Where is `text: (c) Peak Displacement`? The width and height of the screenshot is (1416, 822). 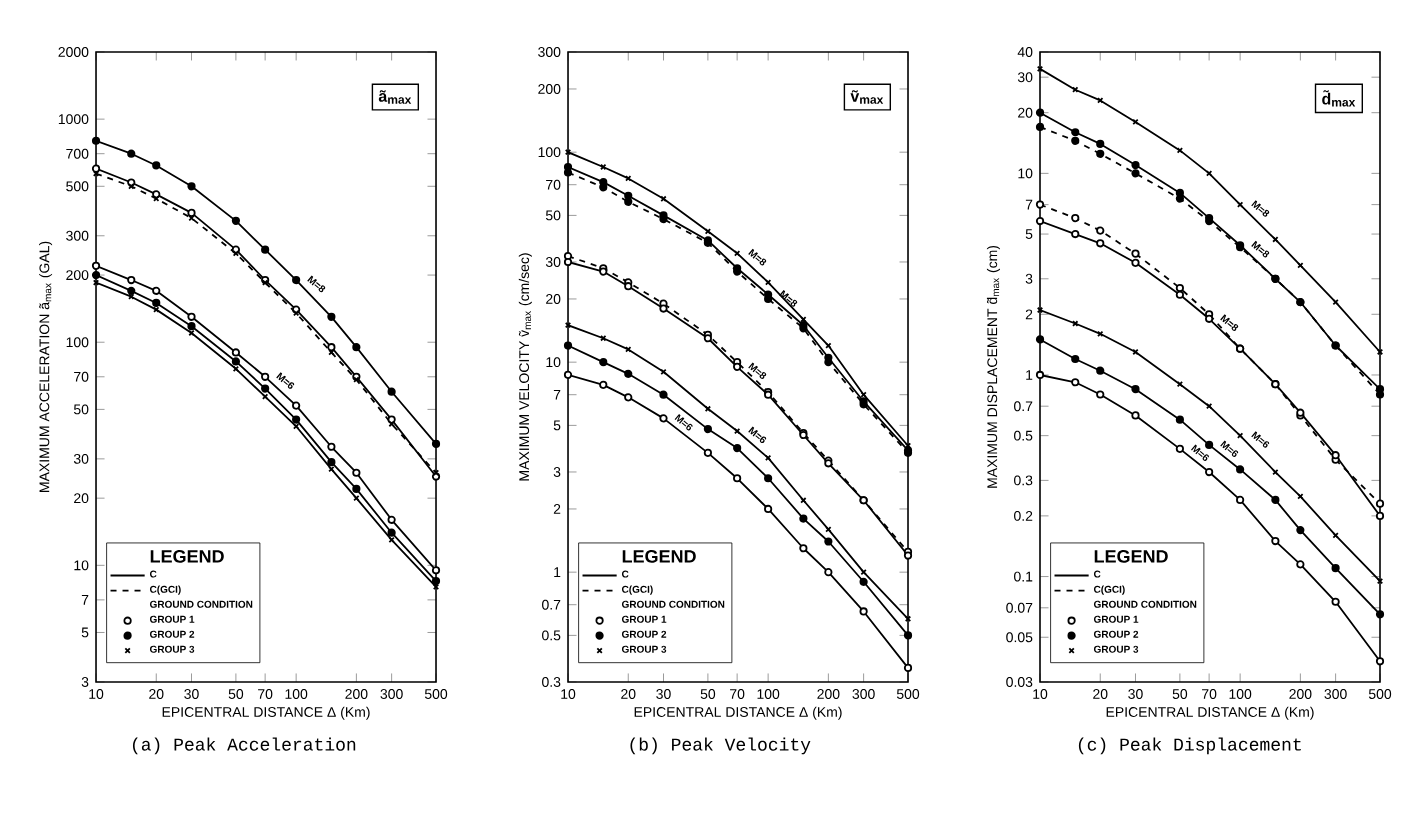
text: (c) Peak Displacement is located at coordinates (1189, 746).